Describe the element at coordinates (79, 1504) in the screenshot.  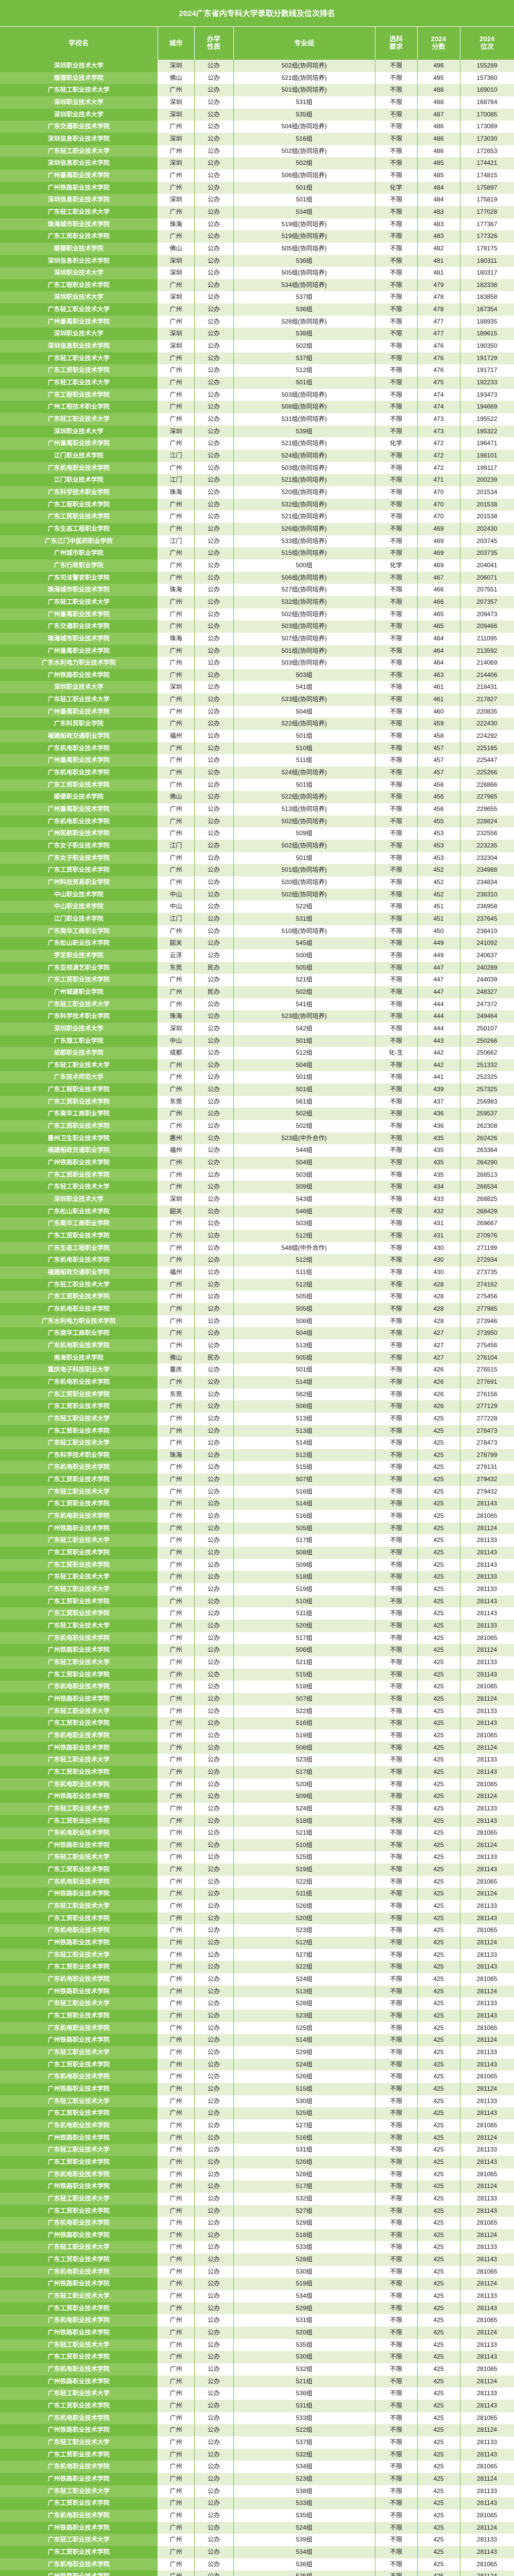
I see `cell-school: 广东工贸职业技术学院` at that location.